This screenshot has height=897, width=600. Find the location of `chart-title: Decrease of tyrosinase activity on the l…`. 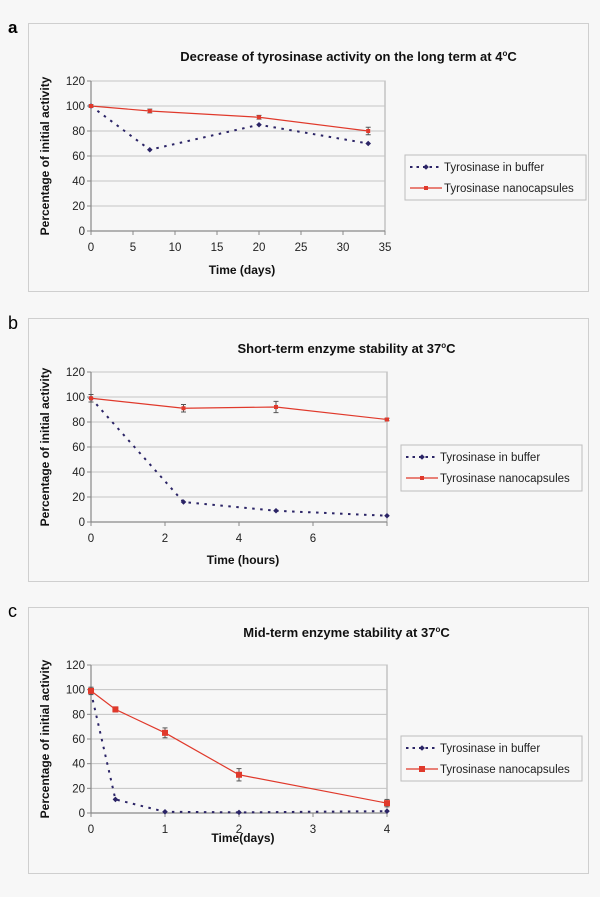

chart-title: Decrease of tyrosinase activity on the l… is located at coordinates (348, 56).